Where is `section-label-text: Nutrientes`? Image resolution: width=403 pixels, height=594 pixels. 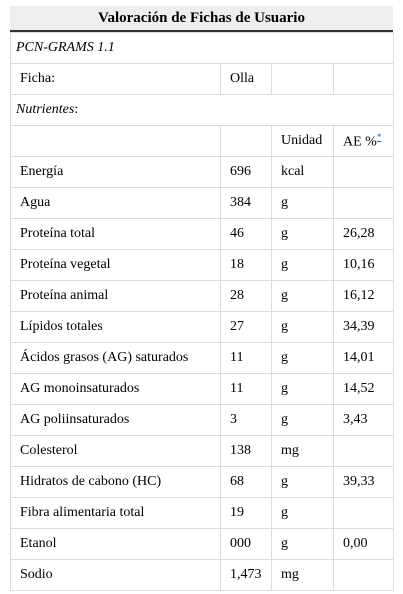
section-label-text: Nutrientes is located at coordinates (45, 109).